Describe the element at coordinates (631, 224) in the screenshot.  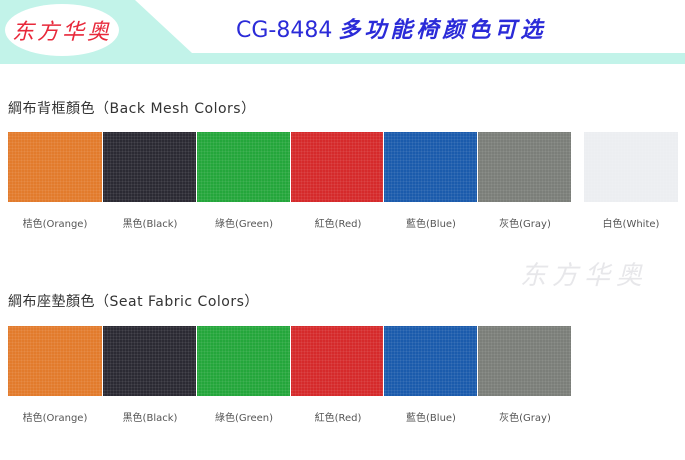
I see `swatch-label: 白色(White)` at that location.